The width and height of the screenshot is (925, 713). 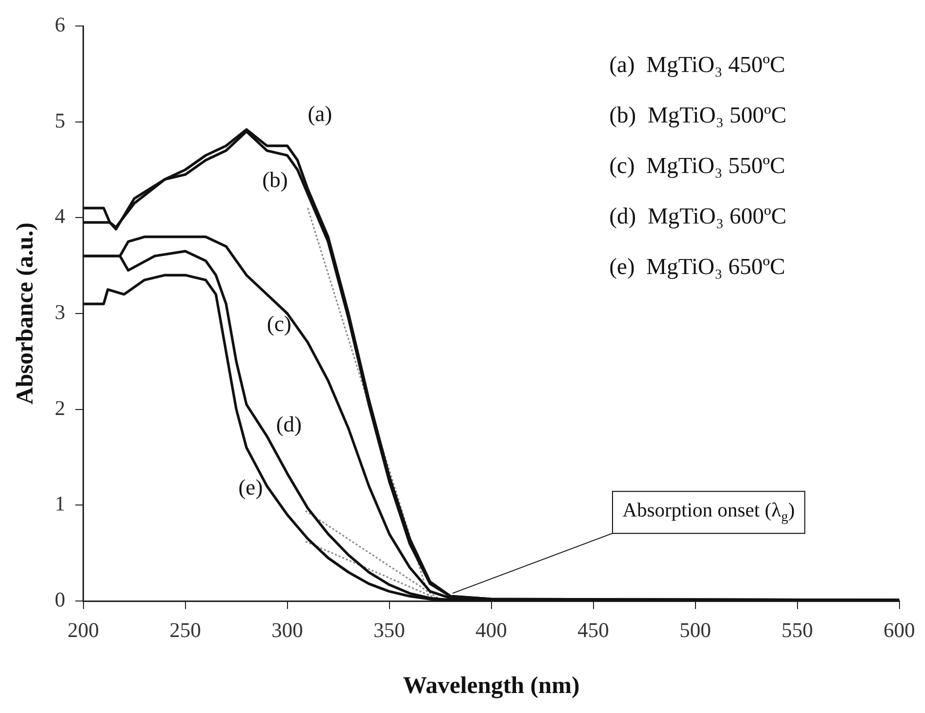 I want to click on y-tick-label: 0, so click(x=60, y=600).